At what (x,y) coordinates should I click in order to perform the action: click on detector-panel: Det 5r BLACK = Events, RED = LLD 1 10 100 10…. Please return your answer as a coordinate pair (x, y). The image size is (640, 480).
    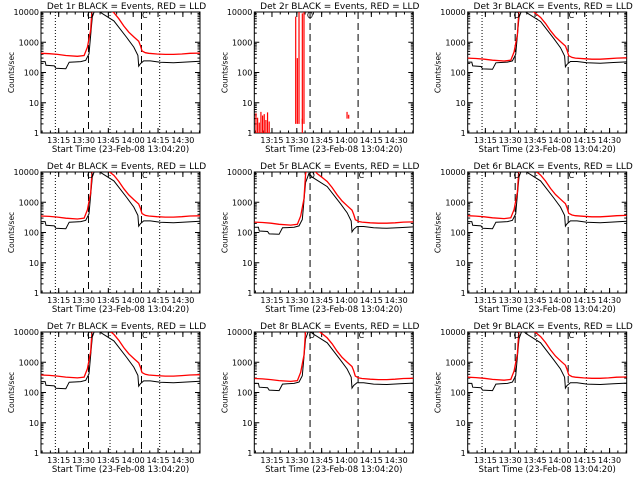
    Looking at the image, I should click on (319, 238).